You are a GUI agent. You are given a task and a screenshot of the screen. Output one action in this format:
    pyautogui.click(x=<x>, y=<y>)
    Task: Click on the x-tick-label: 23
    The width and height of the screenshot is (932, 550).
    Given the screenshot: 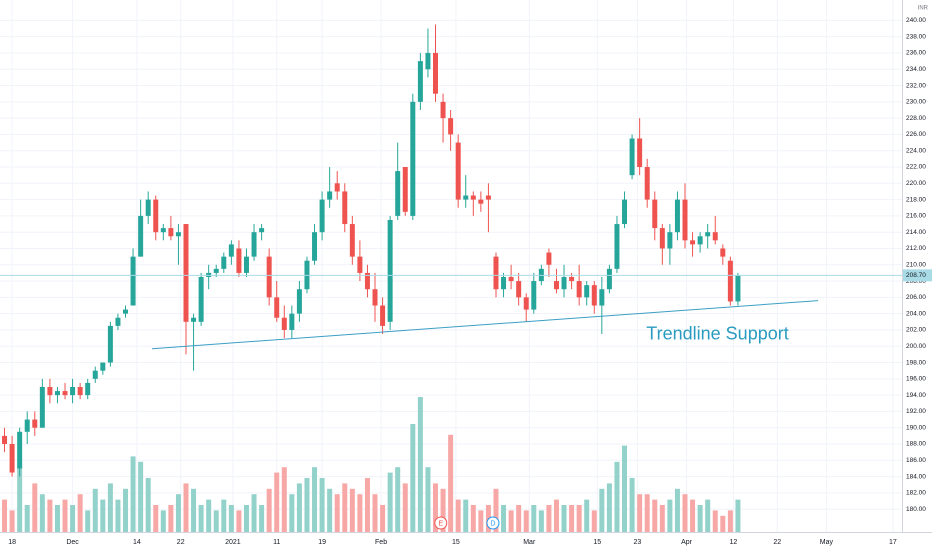 What is the action you would take?
    pyautogui.click(x=637, y=542)
    